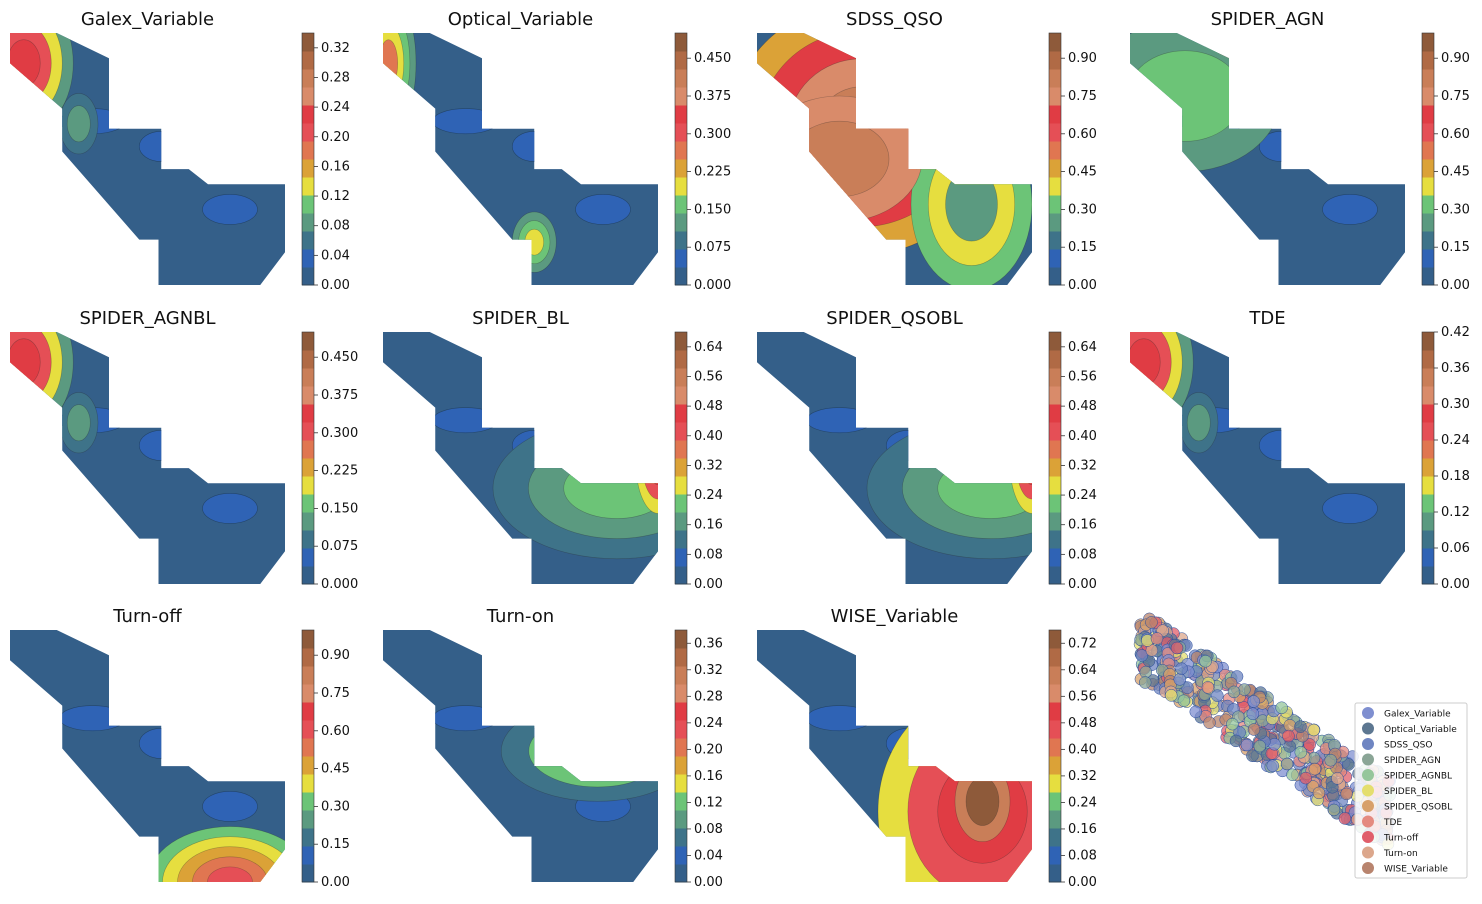  What do you see at coordinates (1266, 318) in the screenshot?
I see `panel-title: TDE` at bounding box center [1266, 318].